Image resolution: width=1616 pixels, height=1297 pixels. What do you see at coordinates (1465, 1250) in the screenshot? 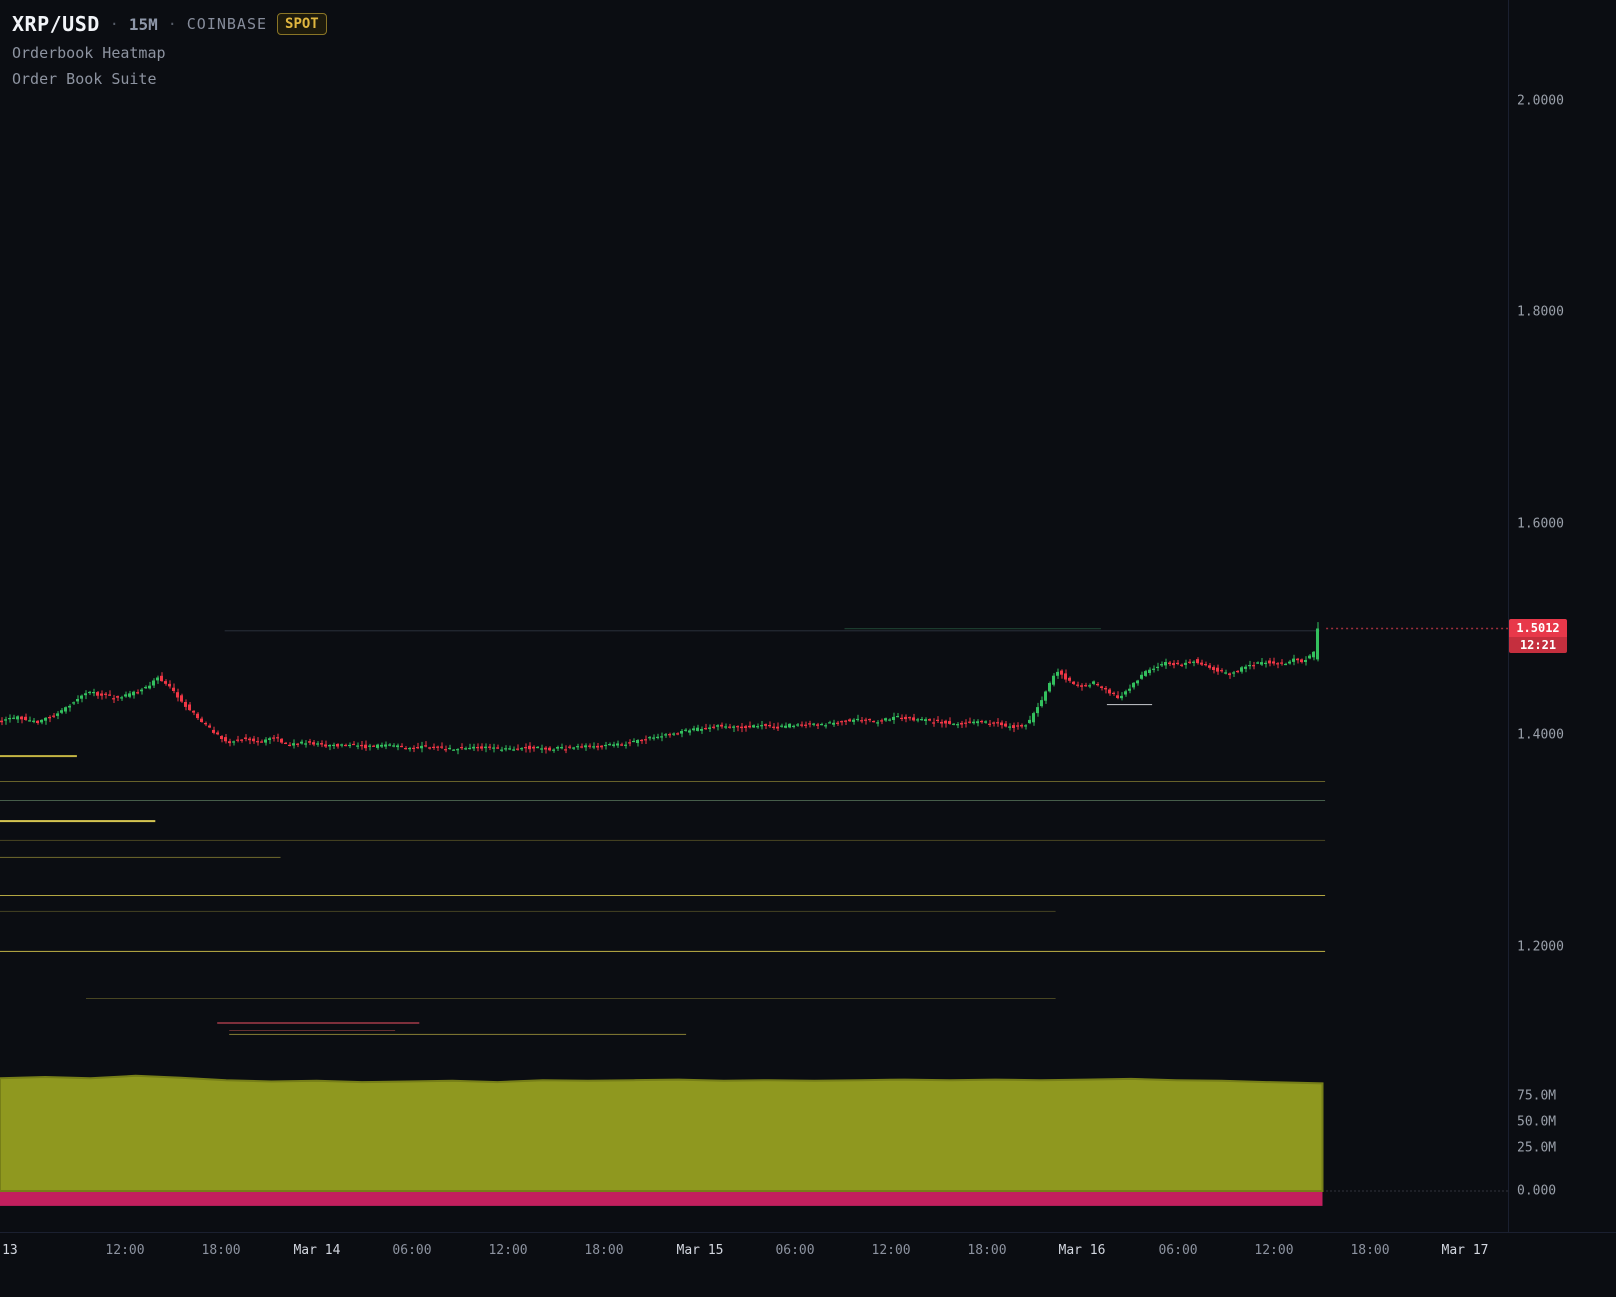
I see `time-axis-tick: Mar 17` at bounding box center [1465, 1250].